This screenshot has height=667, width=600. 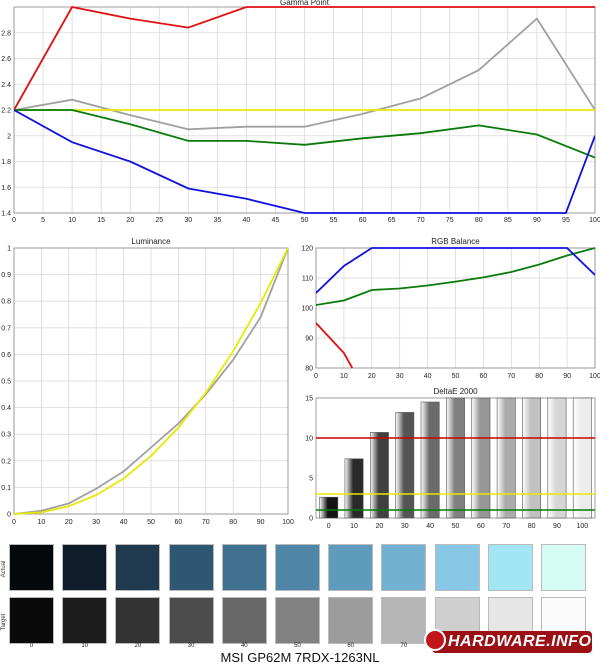 I want to click on swatch-tick-label: 40, so click(x=244, y=646).